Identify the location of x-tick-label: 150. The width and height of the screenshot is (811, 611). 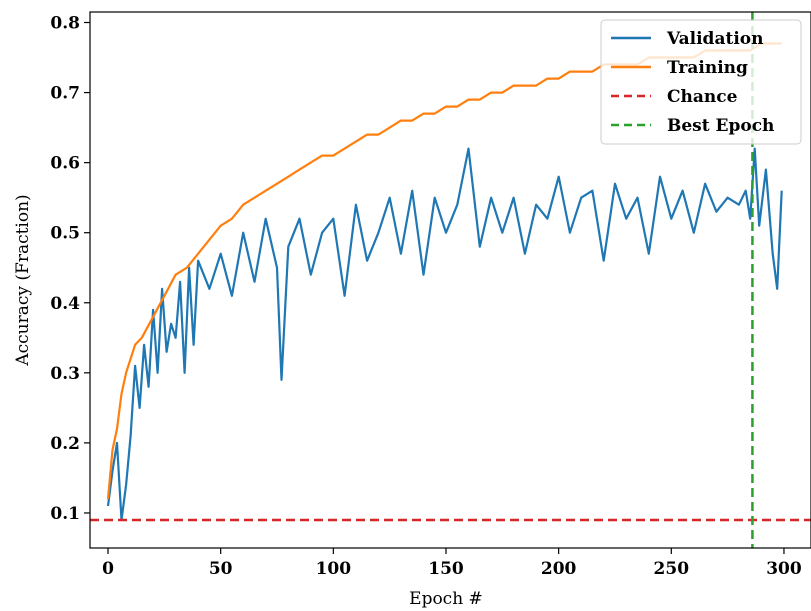
(446, 569).